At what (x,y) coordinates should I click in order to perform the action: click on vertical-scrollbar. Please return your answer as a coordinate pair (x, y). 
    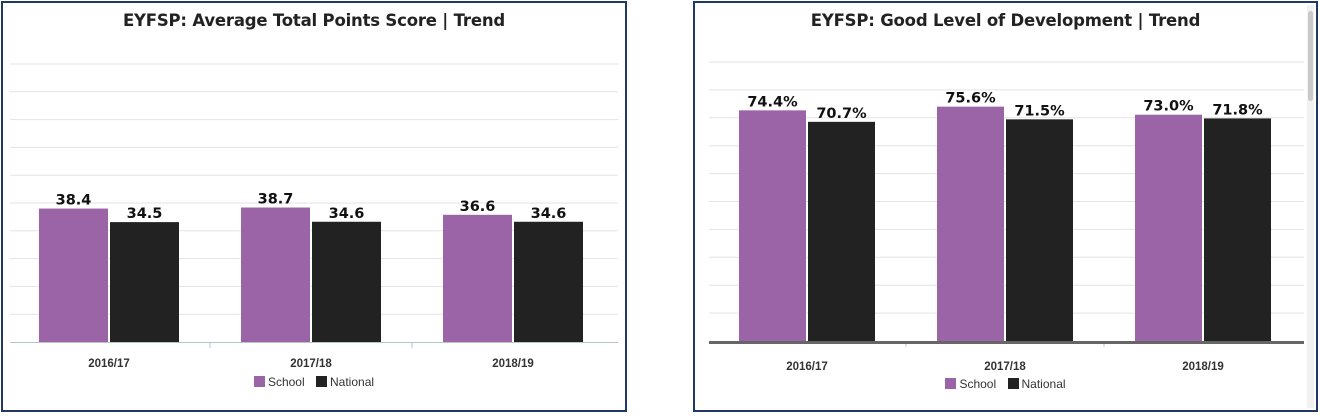
    Looking at the image, I should click on (1310, 206).